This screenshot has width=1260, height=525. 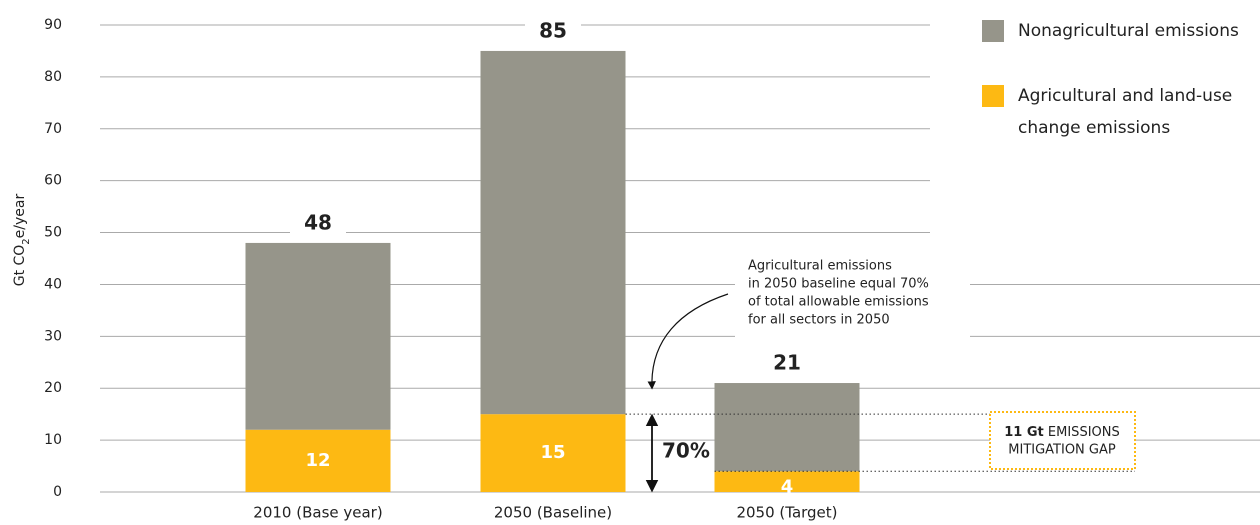 What do you see at coordinates (53, 25) in the screenshot?
I see `y-tick-label: 90` at bounding box center [53, 25].